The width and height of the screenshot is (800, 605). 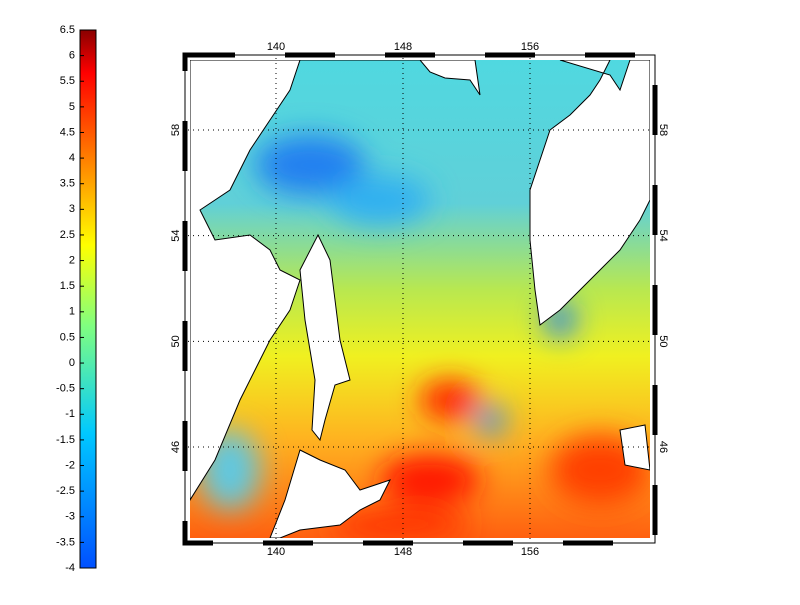 What do you see at coordinates (65, 542) in the screenshot?
I see `colorbar-tick-label: -3.5` at bounding box center [65, 542].